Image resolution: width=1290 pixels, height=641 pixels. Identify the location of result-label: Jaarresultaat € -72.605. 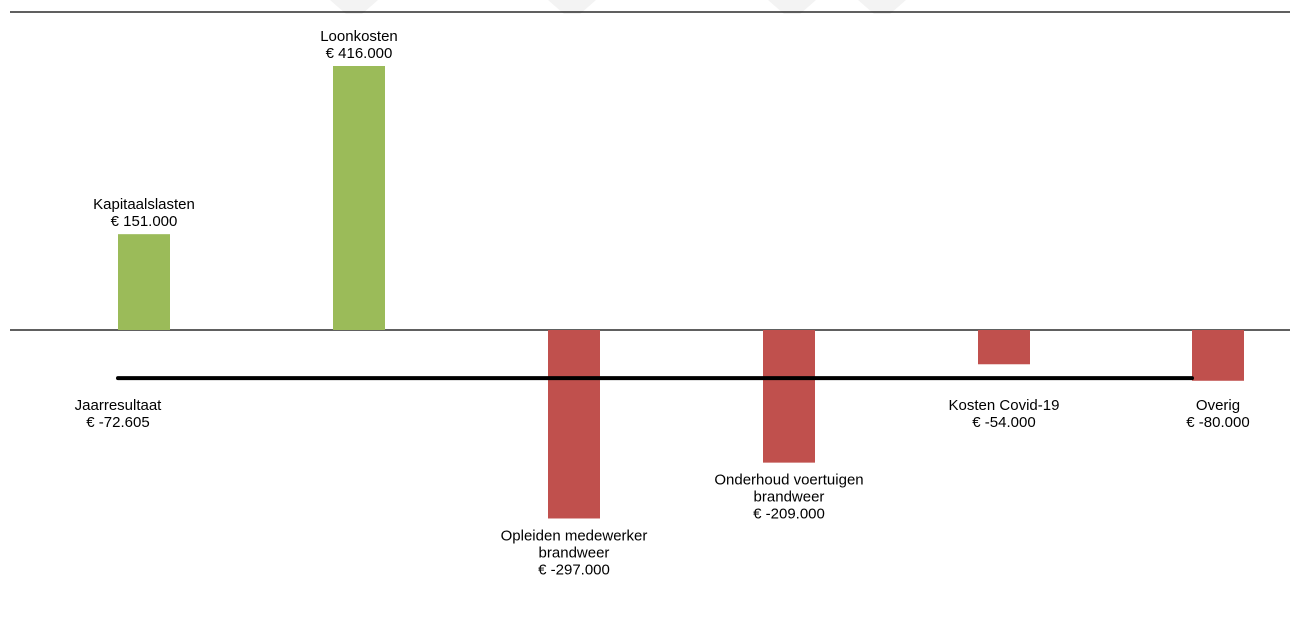
(119, 414).